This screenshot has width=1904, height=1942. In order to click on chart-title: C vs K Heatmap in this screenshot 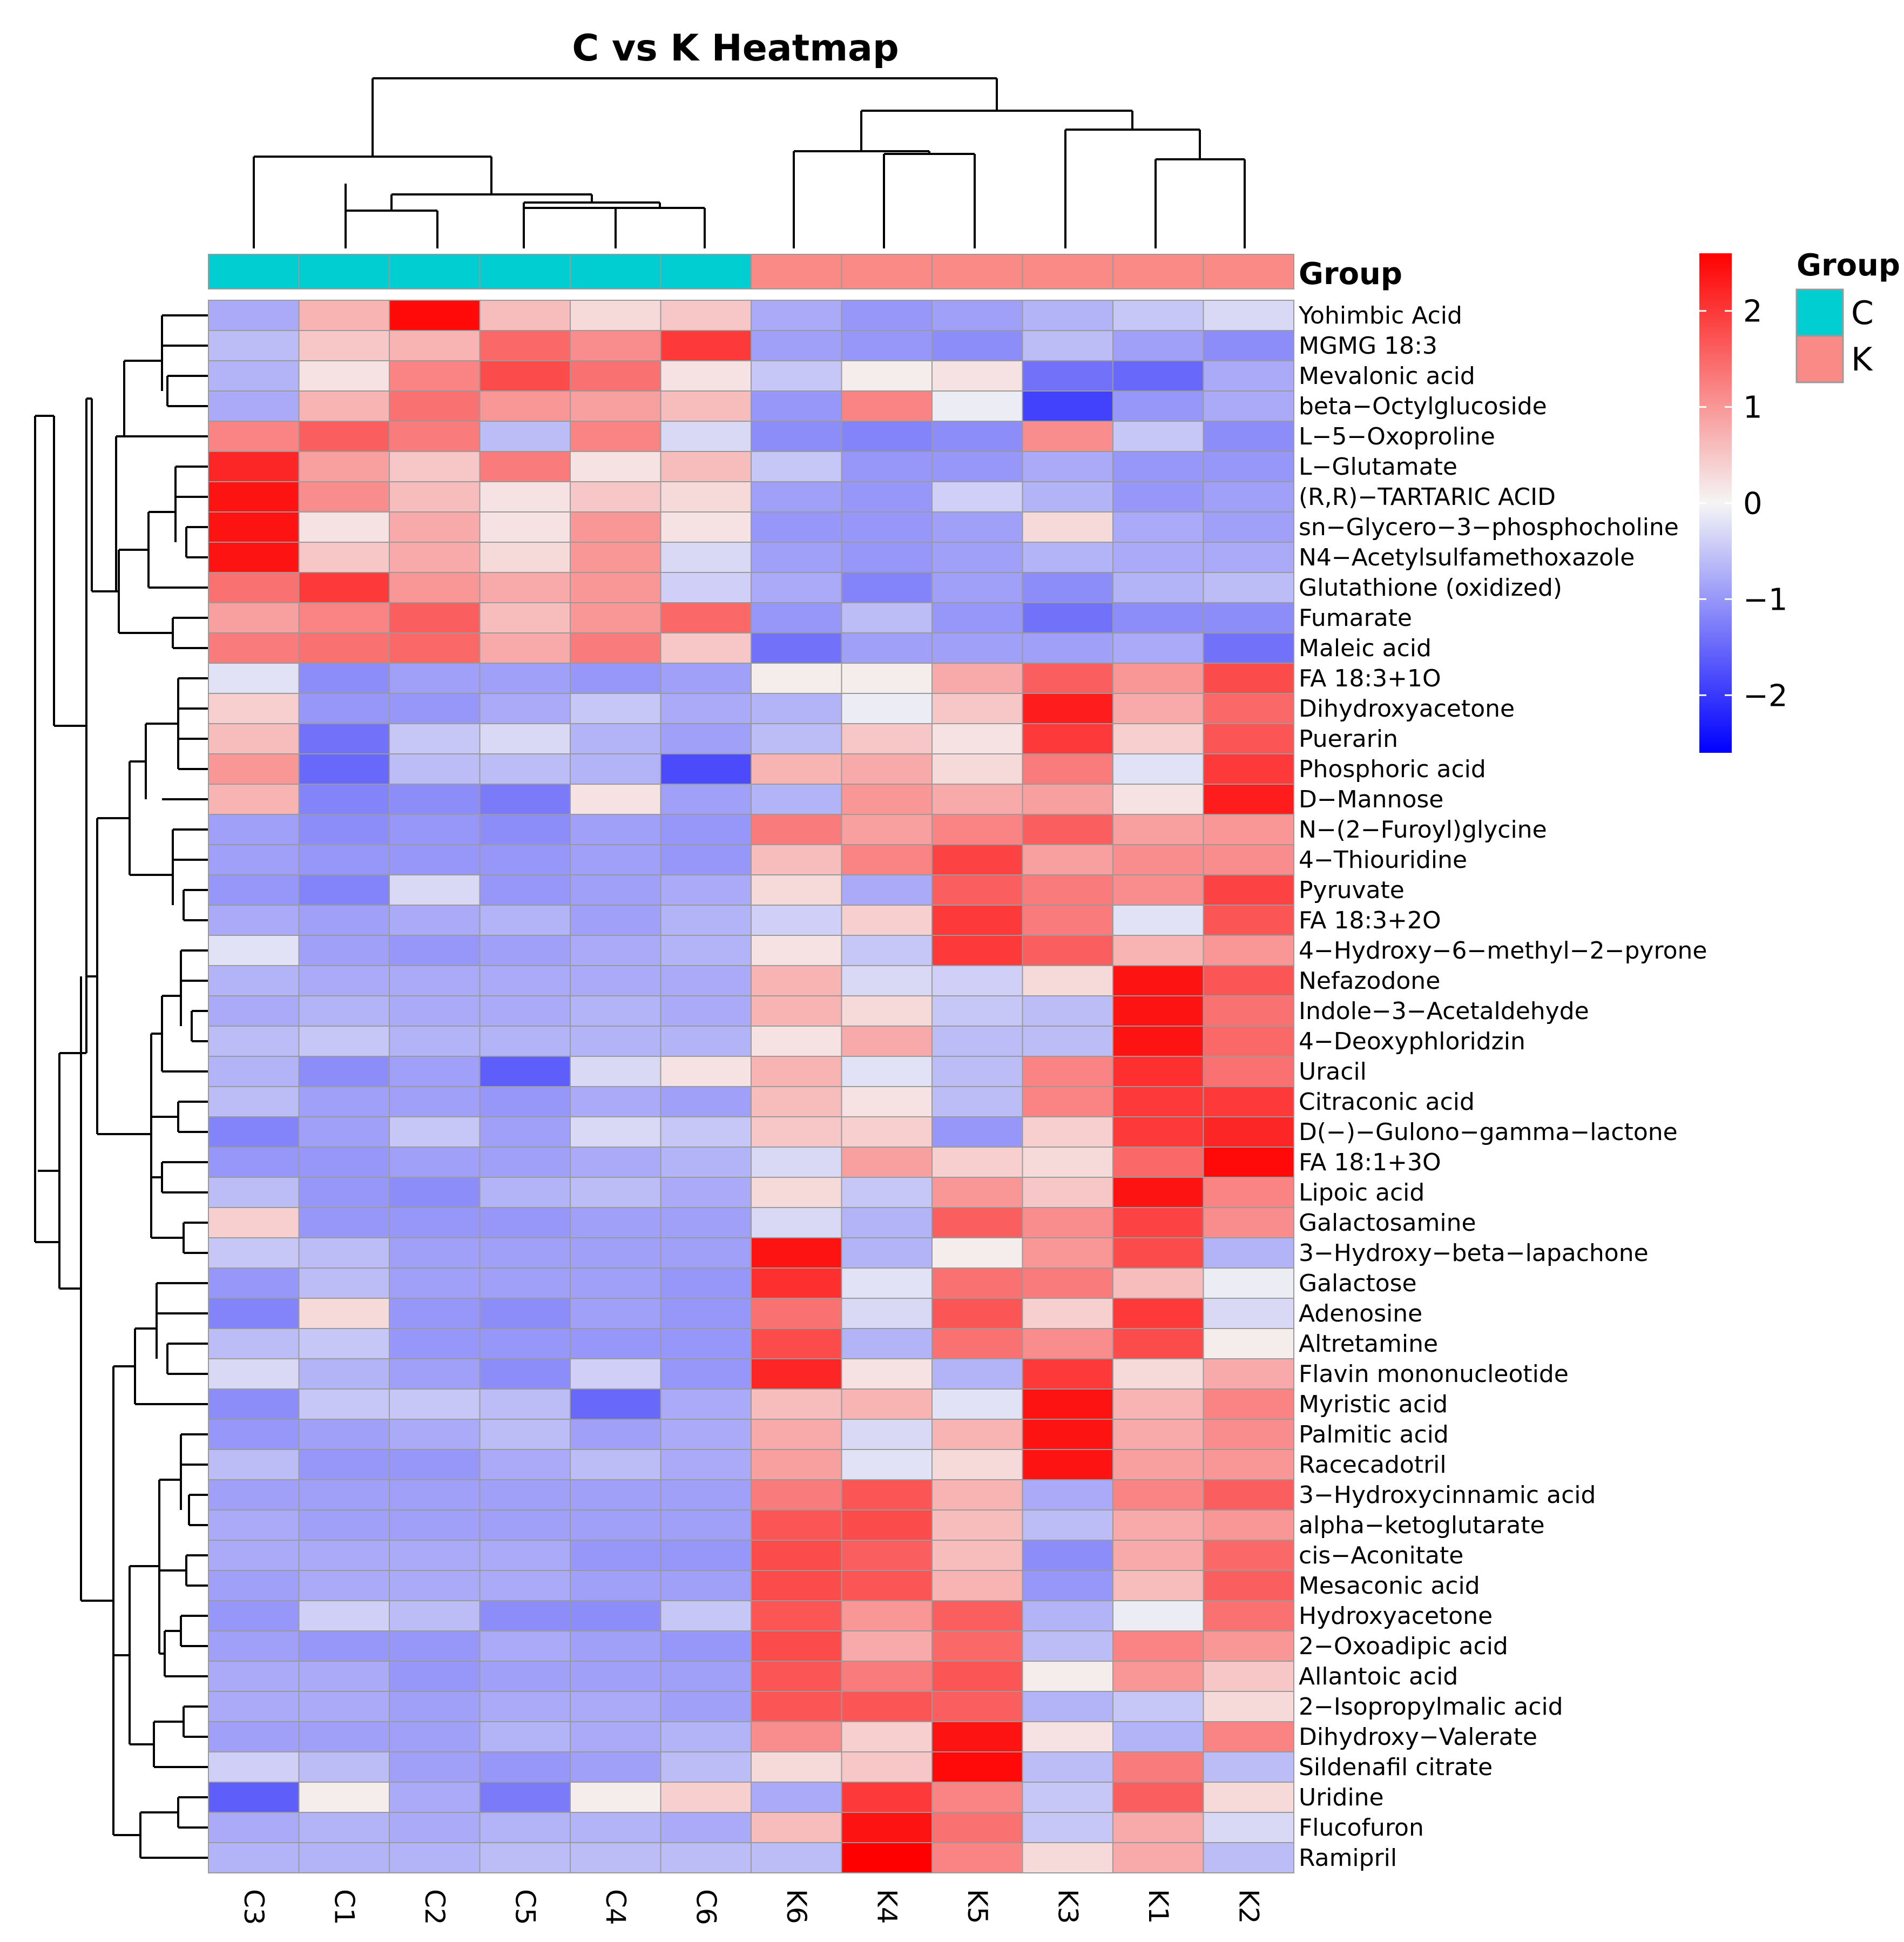, I will do `click(735, 48)`.